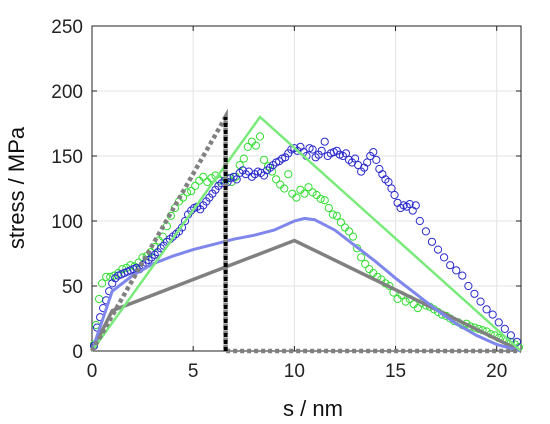 The height and width of the screenshot is (424, 550). What do you see at coordinates (92, 371) in the screenshot?
I see `x-tick-label: 0` at bounding box center [92, 371].